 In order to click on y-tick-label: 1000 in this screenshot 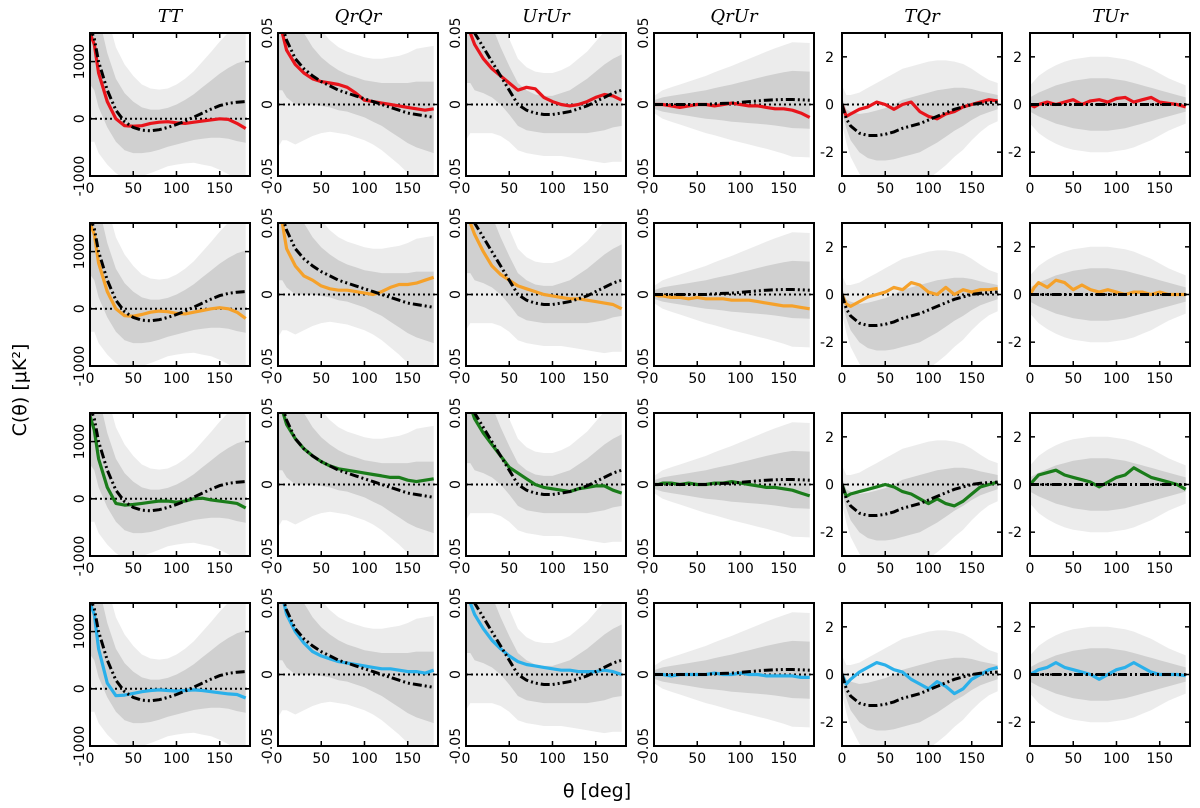, I will do `click(80, 62)`.